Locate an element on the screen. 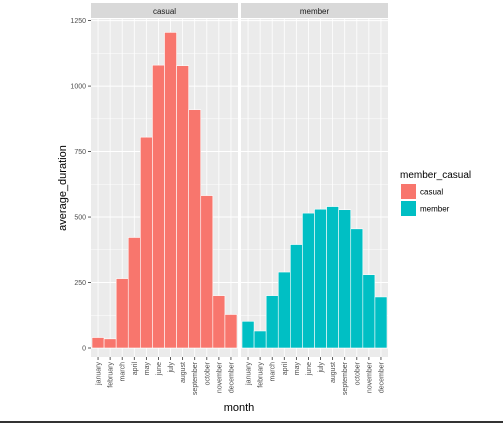 The height and width of the screenshot is (425, 503). bar-casual-december is located at coordinates (231, 331).